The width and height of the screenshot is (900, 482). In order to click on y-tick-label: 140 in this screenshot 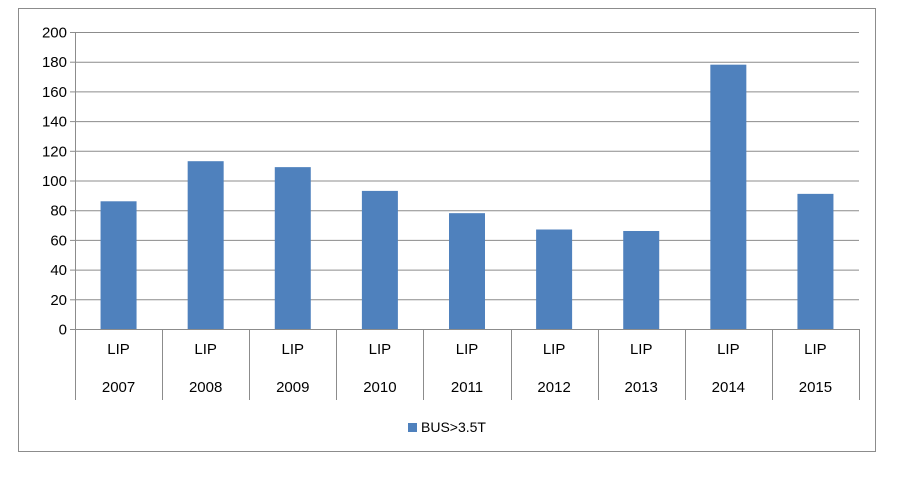, I will do `click(54, 122)`.